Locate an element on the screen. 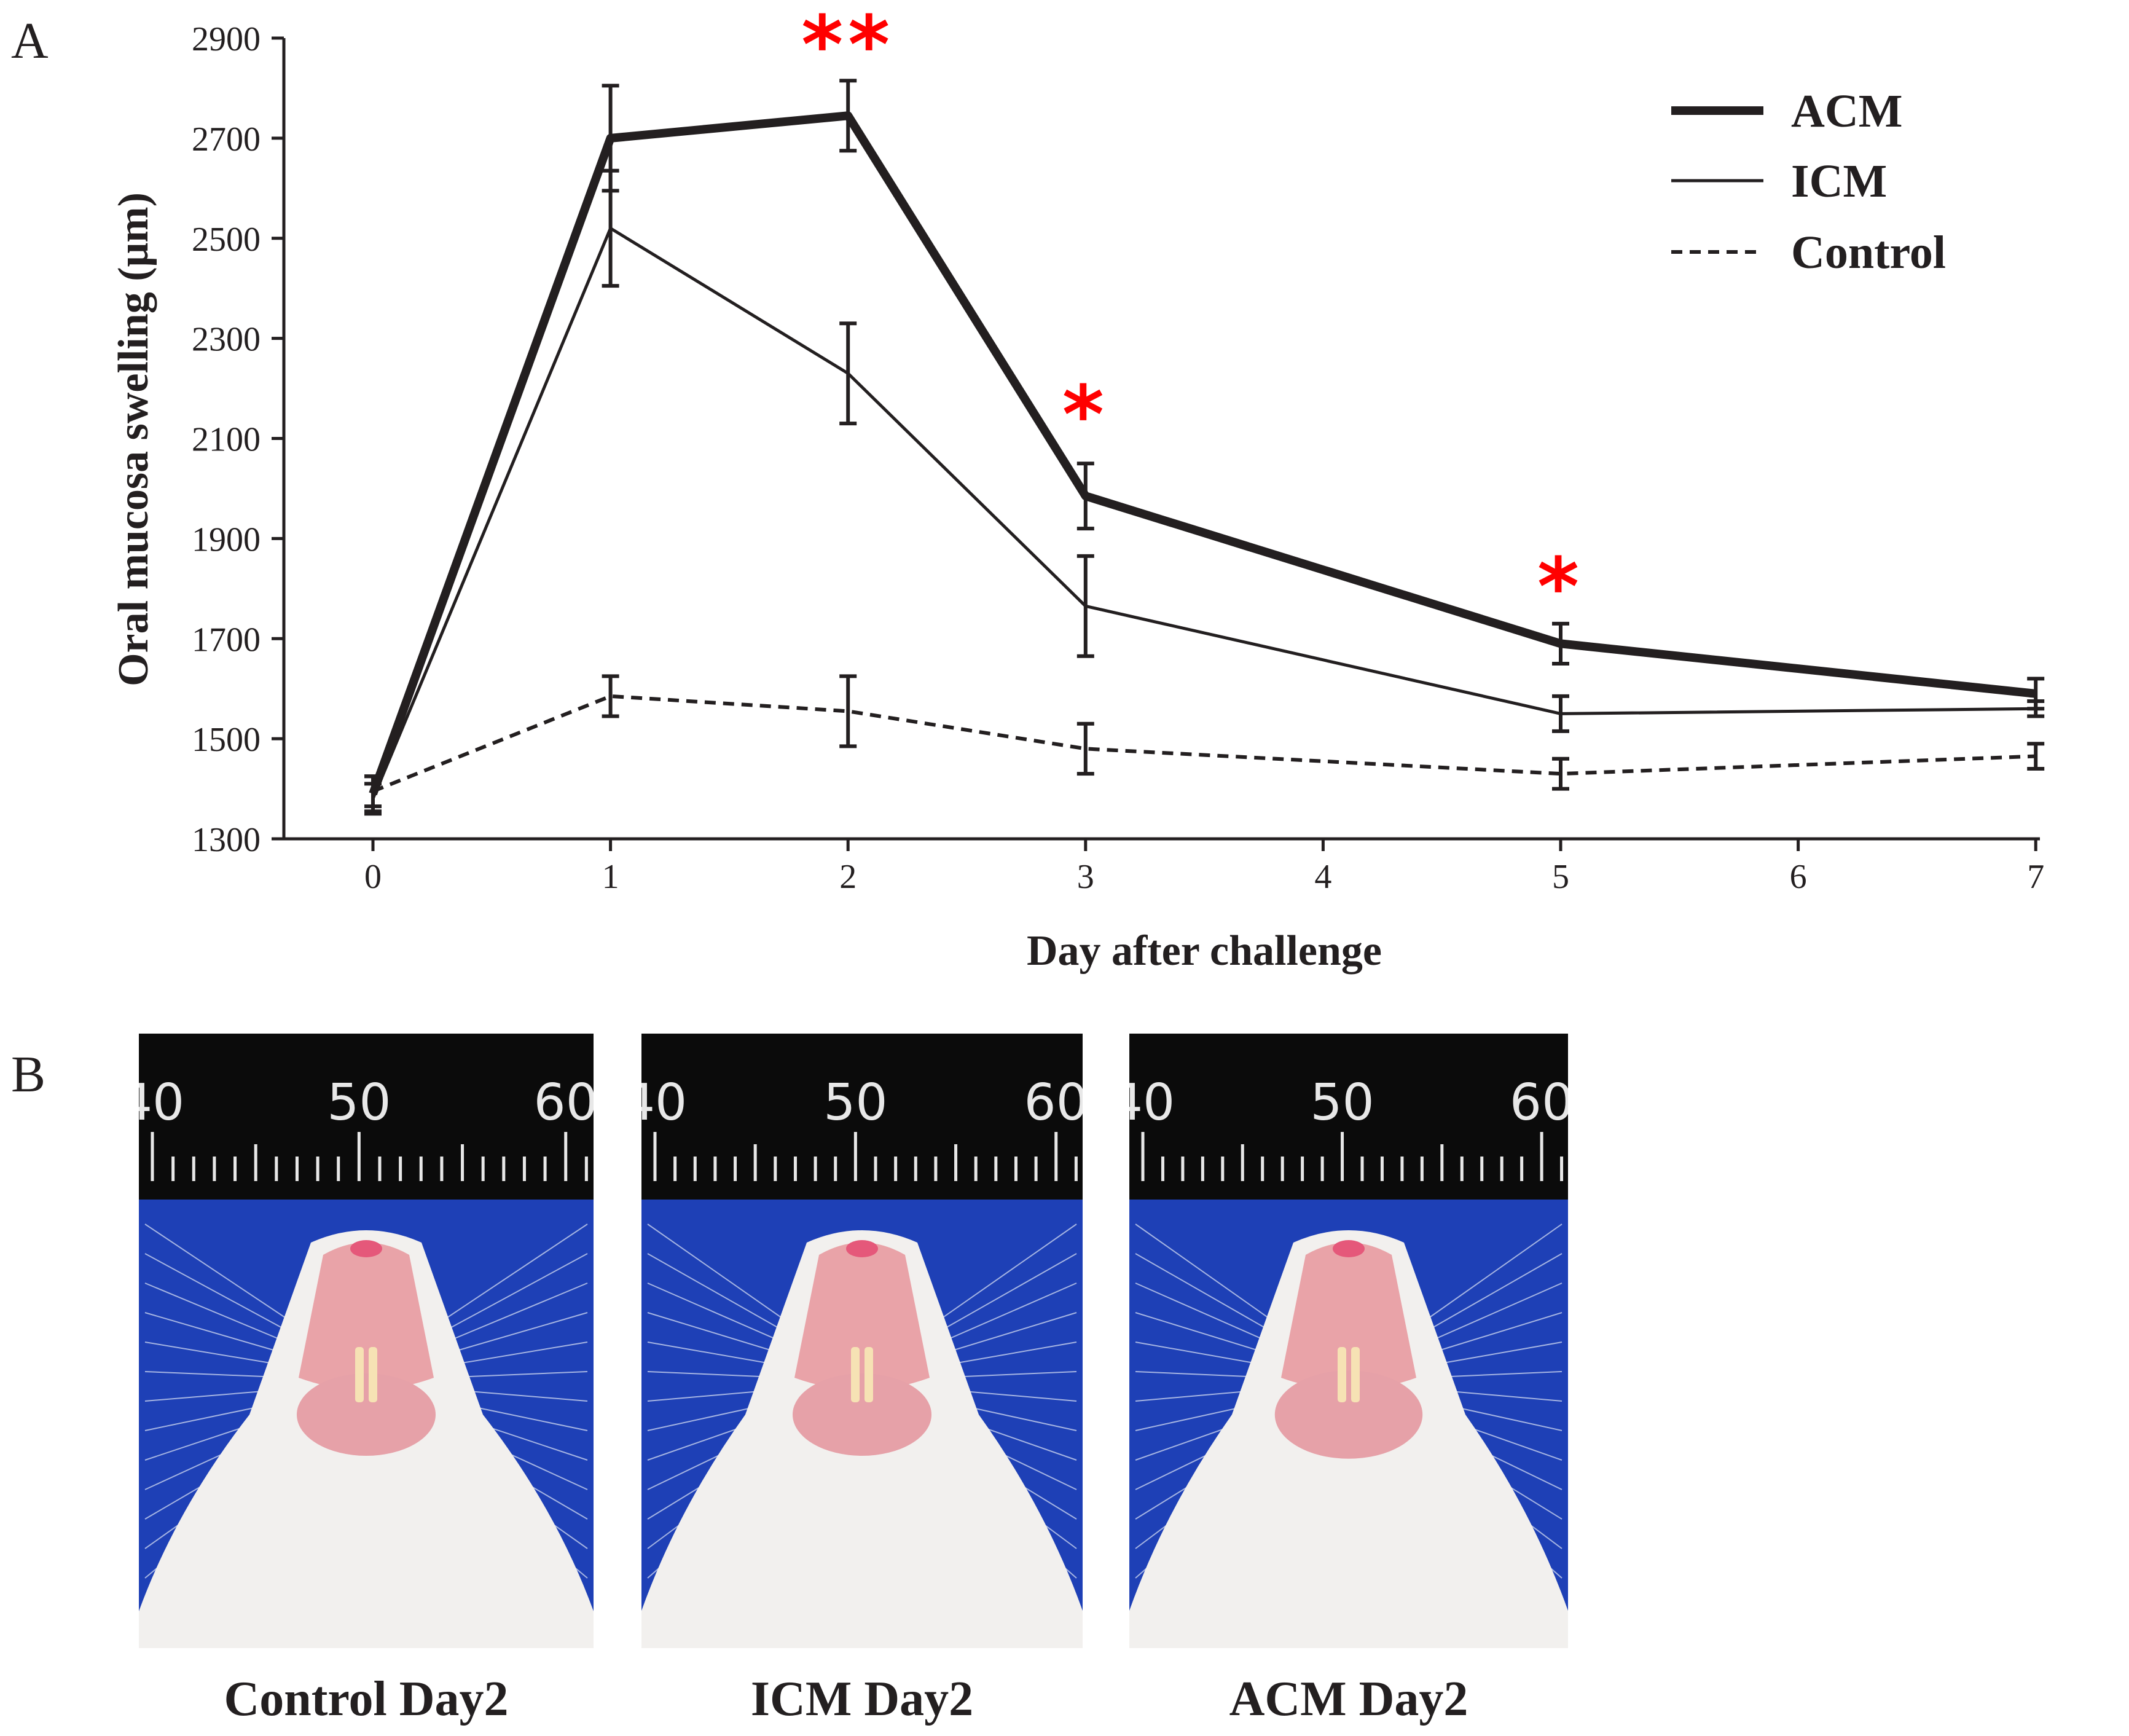 This screenshot has height=1736, width=2129. error-bar-control-day1 is located at coordinates (610, 696).